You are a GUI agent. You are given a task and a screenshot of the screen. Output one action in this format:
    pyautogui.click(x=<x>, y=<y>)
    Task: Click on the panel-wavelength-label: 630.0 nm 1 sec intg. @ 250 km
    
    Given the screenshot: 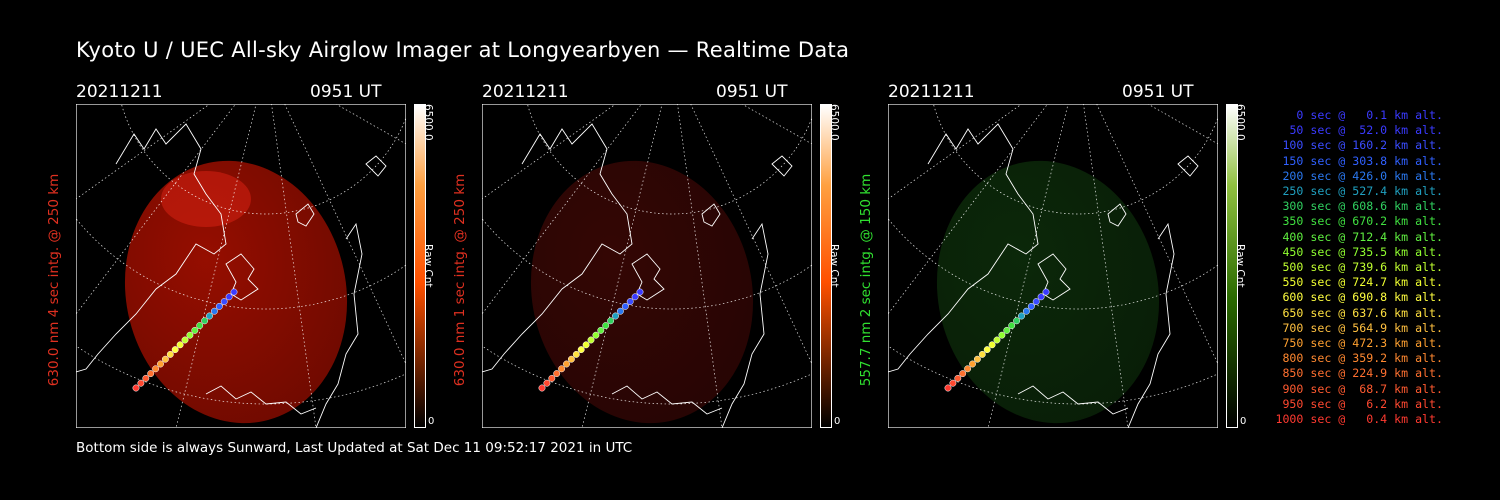 What is the action you would take?
    pyautogui.click(x=460, y=280)
    